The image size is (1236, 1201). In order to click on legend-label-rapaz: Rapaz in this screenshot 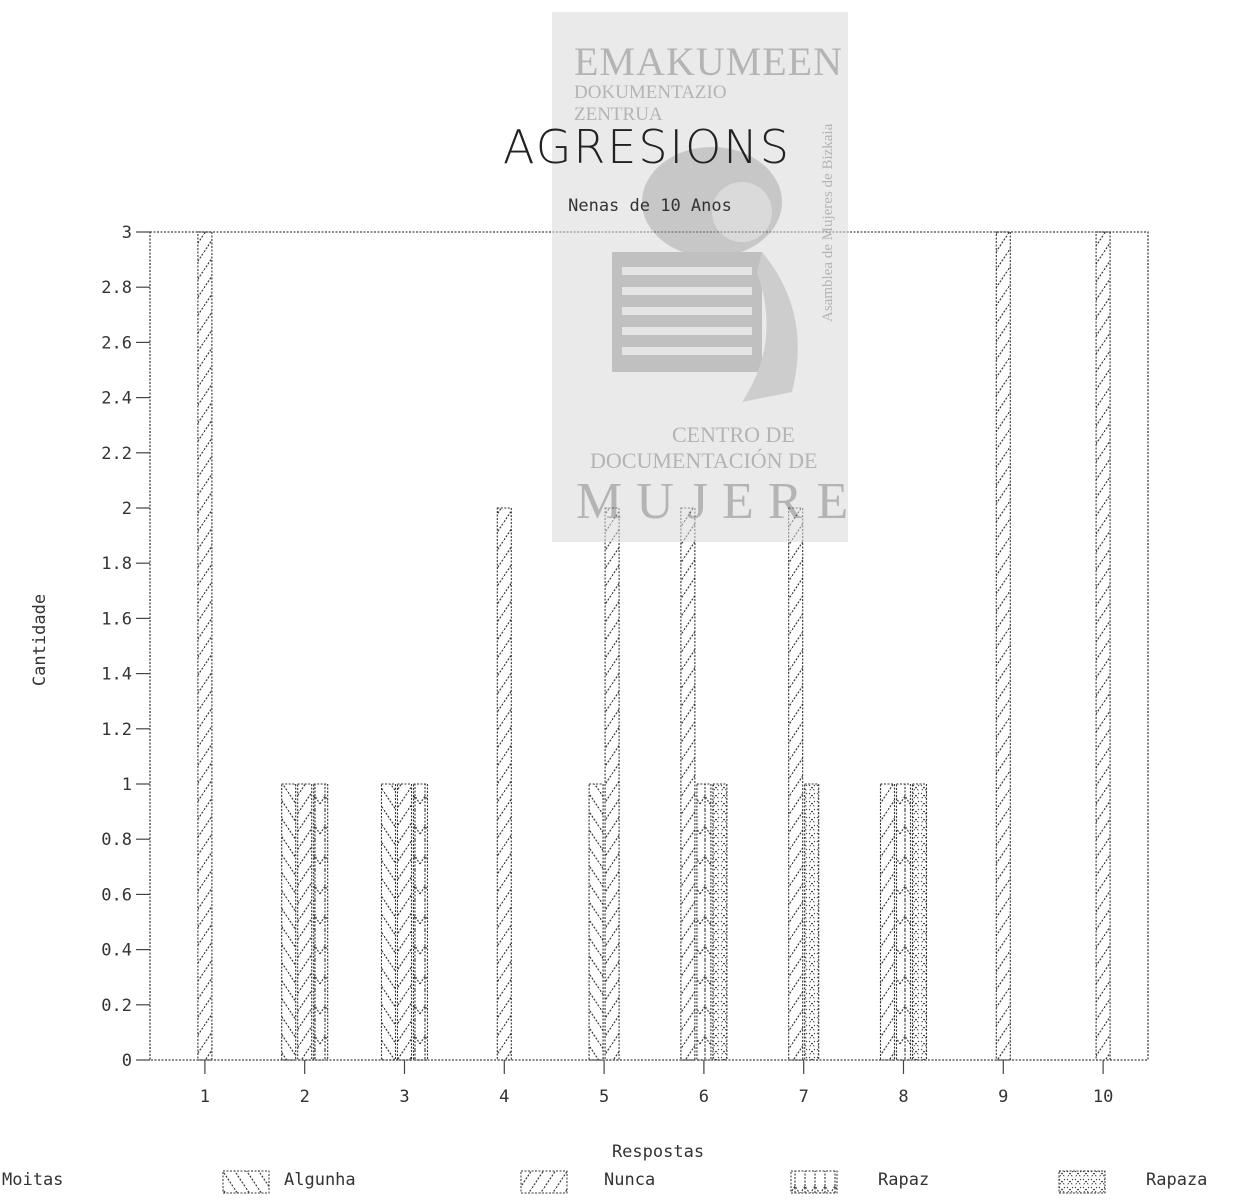, I will do `click(904, 1180)`.